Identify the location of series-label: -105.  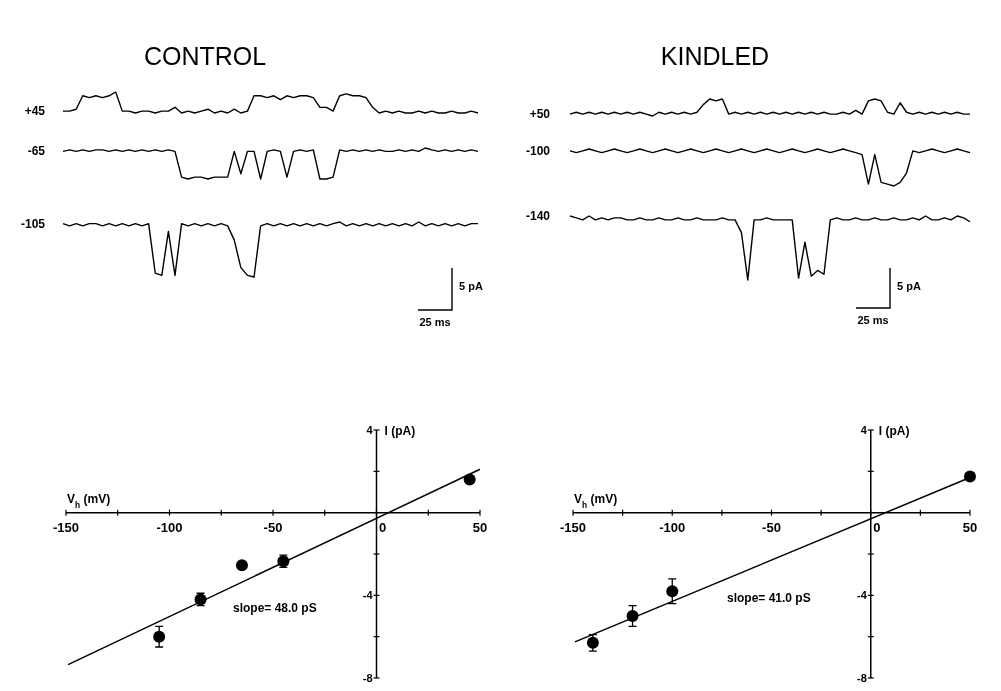
(33, 223).